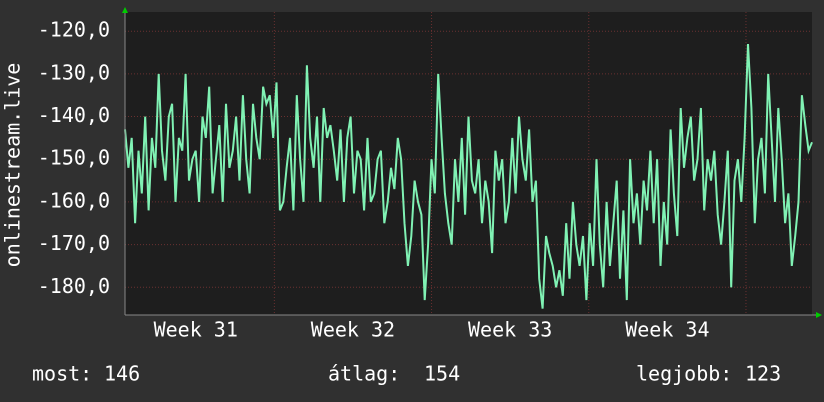 Image resolution: width=824 pixels, height=402 pixels. Describe the element at coordinates (122, 374) in the screenshot. I see `stat-value: 146` at that location.